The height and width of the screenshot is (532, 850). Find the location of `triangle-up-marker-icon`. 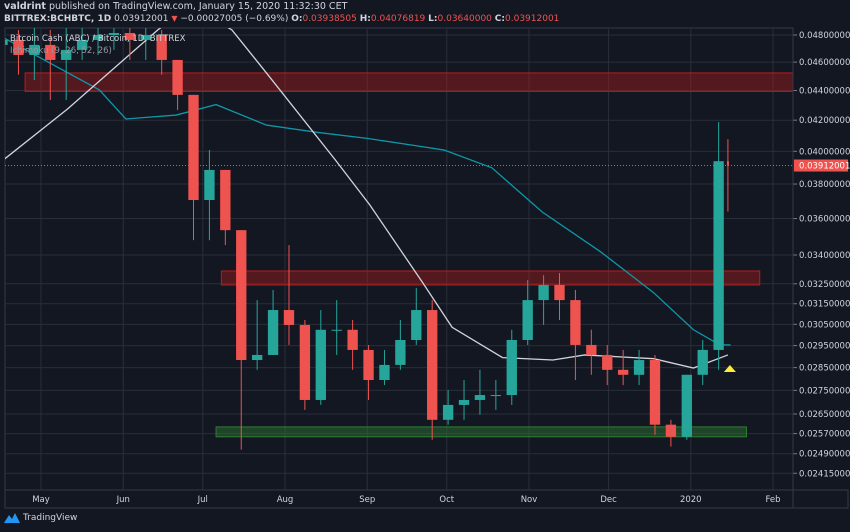

triangle-up-marker-icon is located at coordinates (729, 369).